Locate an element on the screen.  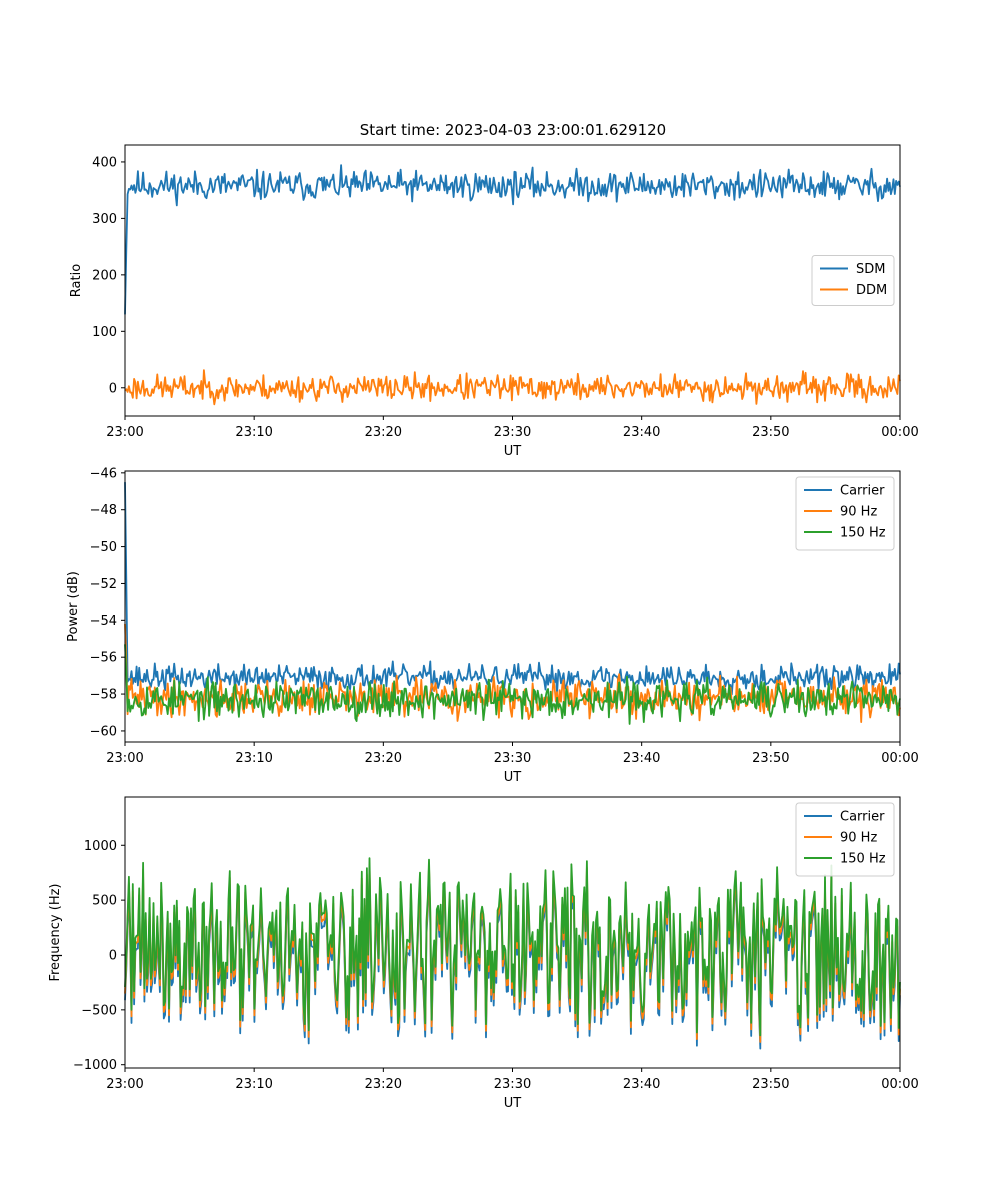
y-tick-label: 1000 is located at coordinates (100, 846).